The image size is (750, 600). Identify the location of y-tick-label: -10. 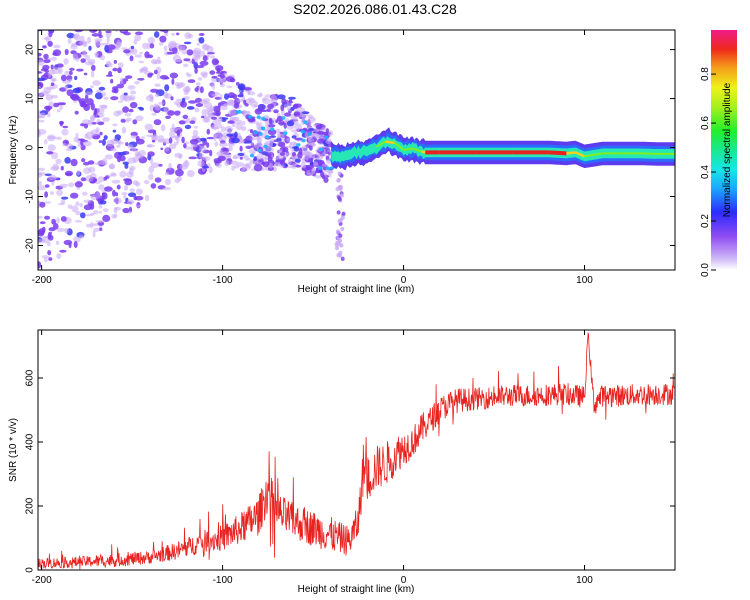
(30, 196).